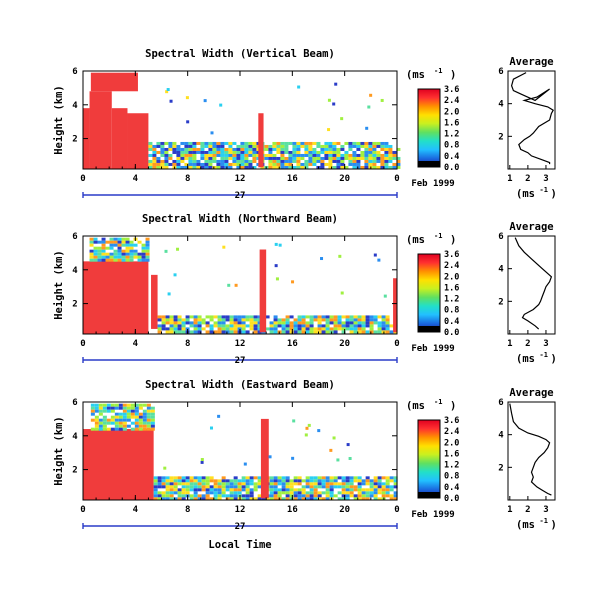 The height and width of the screenshot is (598, 610). I want to click on colorbar-tick-label: 0.8, so click(451, 311).